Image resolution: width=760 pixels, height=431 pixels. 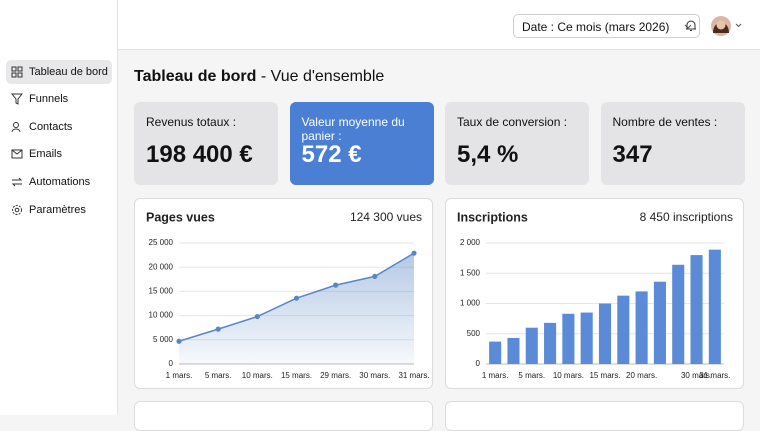 I want to click on kpi-label: Revenus totaux :, so click(x=191, y=122).